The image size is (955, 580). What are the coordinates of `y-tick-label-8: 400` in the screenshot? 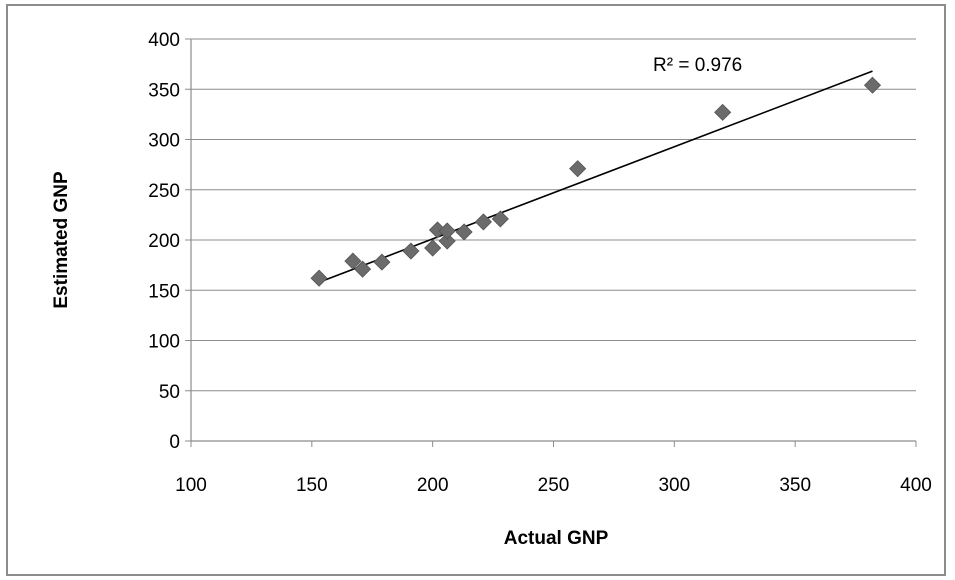 It's located at (164, 40).